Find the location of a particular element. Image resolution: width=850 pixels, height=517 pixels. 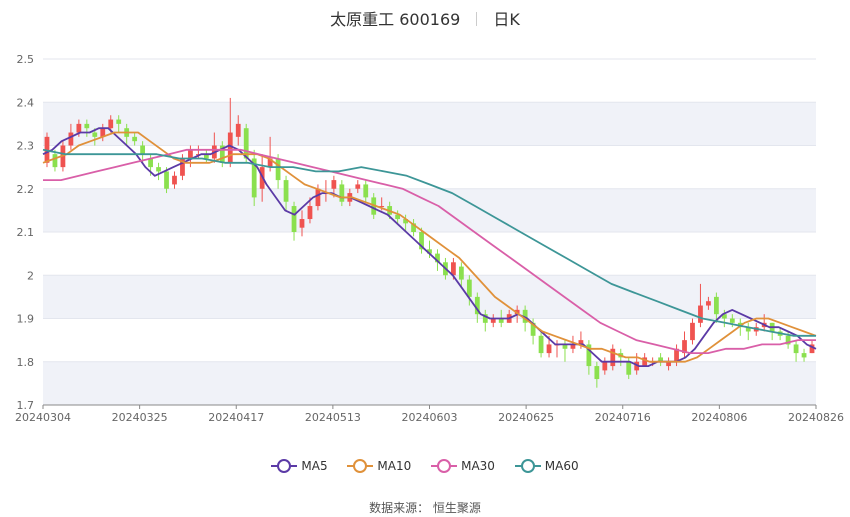

title-separator is located at coordinates (477, 19).